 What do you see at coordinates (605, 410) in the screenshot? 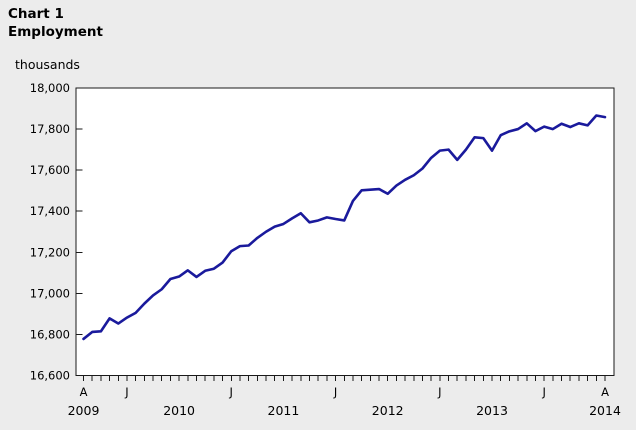
I see `x-axis-year-label: 2014` at bounding box center [605, 410].